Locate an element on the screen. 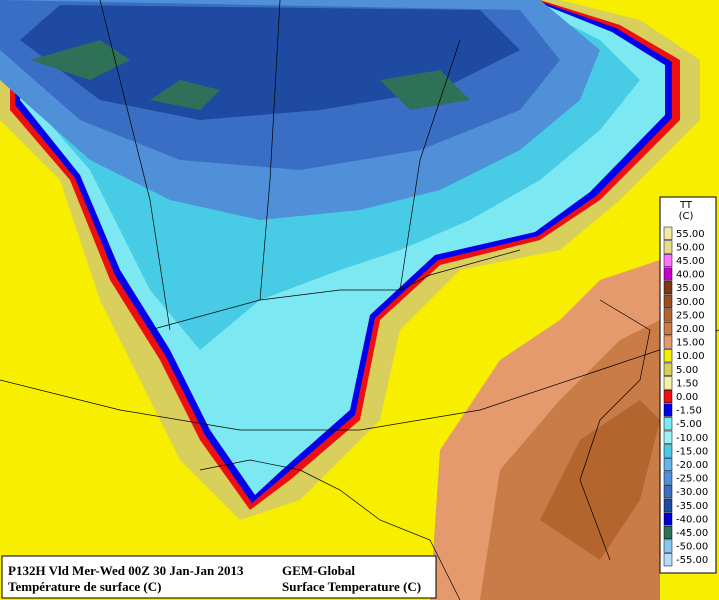 The image size is (719, 600). caption-text: GEM-Global is located at coordinates (318, 570).